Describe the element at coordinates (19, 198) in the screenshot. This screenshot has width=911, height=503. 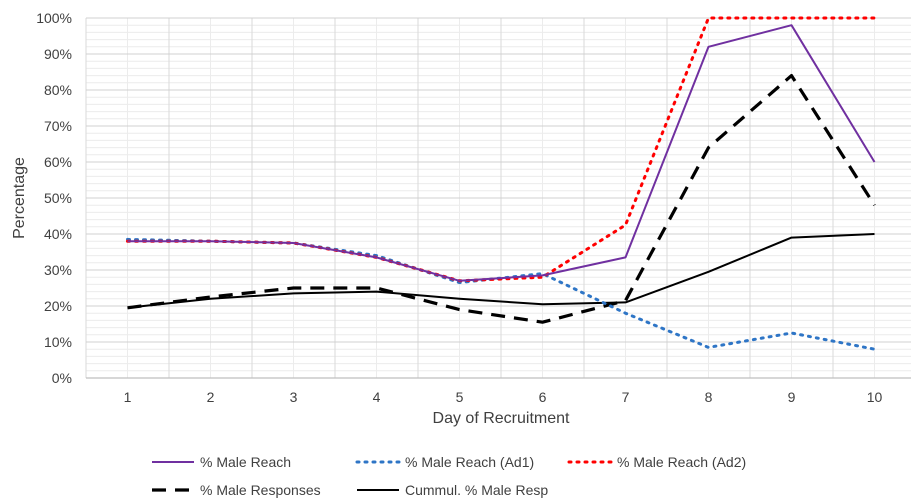
I see `y-axis-title: Percentage` at that location.